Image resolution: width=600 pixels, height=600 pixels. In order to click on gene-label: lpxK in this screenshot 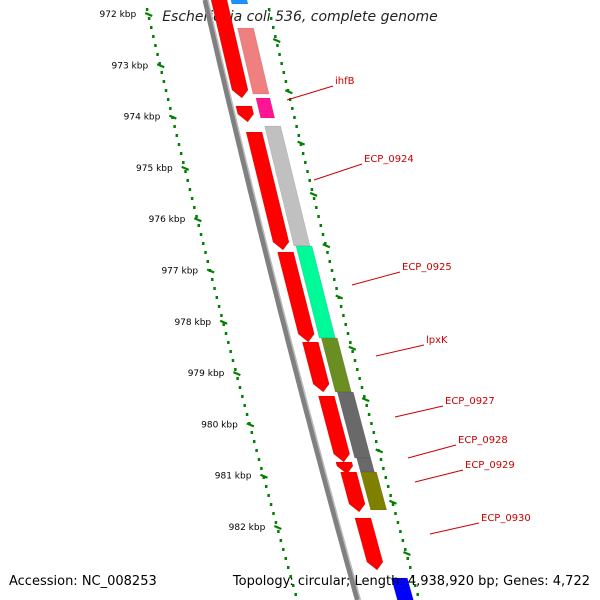, I will do `click(437, 340)`.